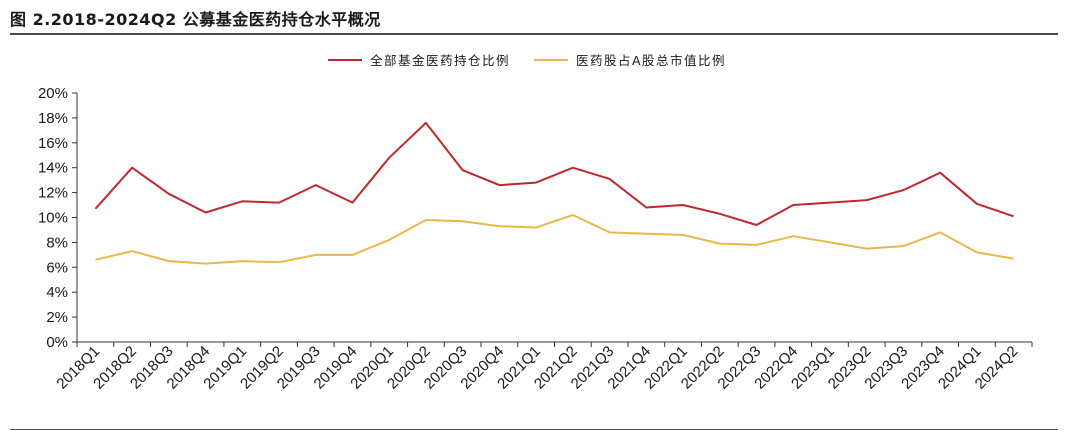 The image size is (1080, 434). Describe the element at coordinates (53, 143) in the screenshot. I see `y-tick-label: 16%` at that location.